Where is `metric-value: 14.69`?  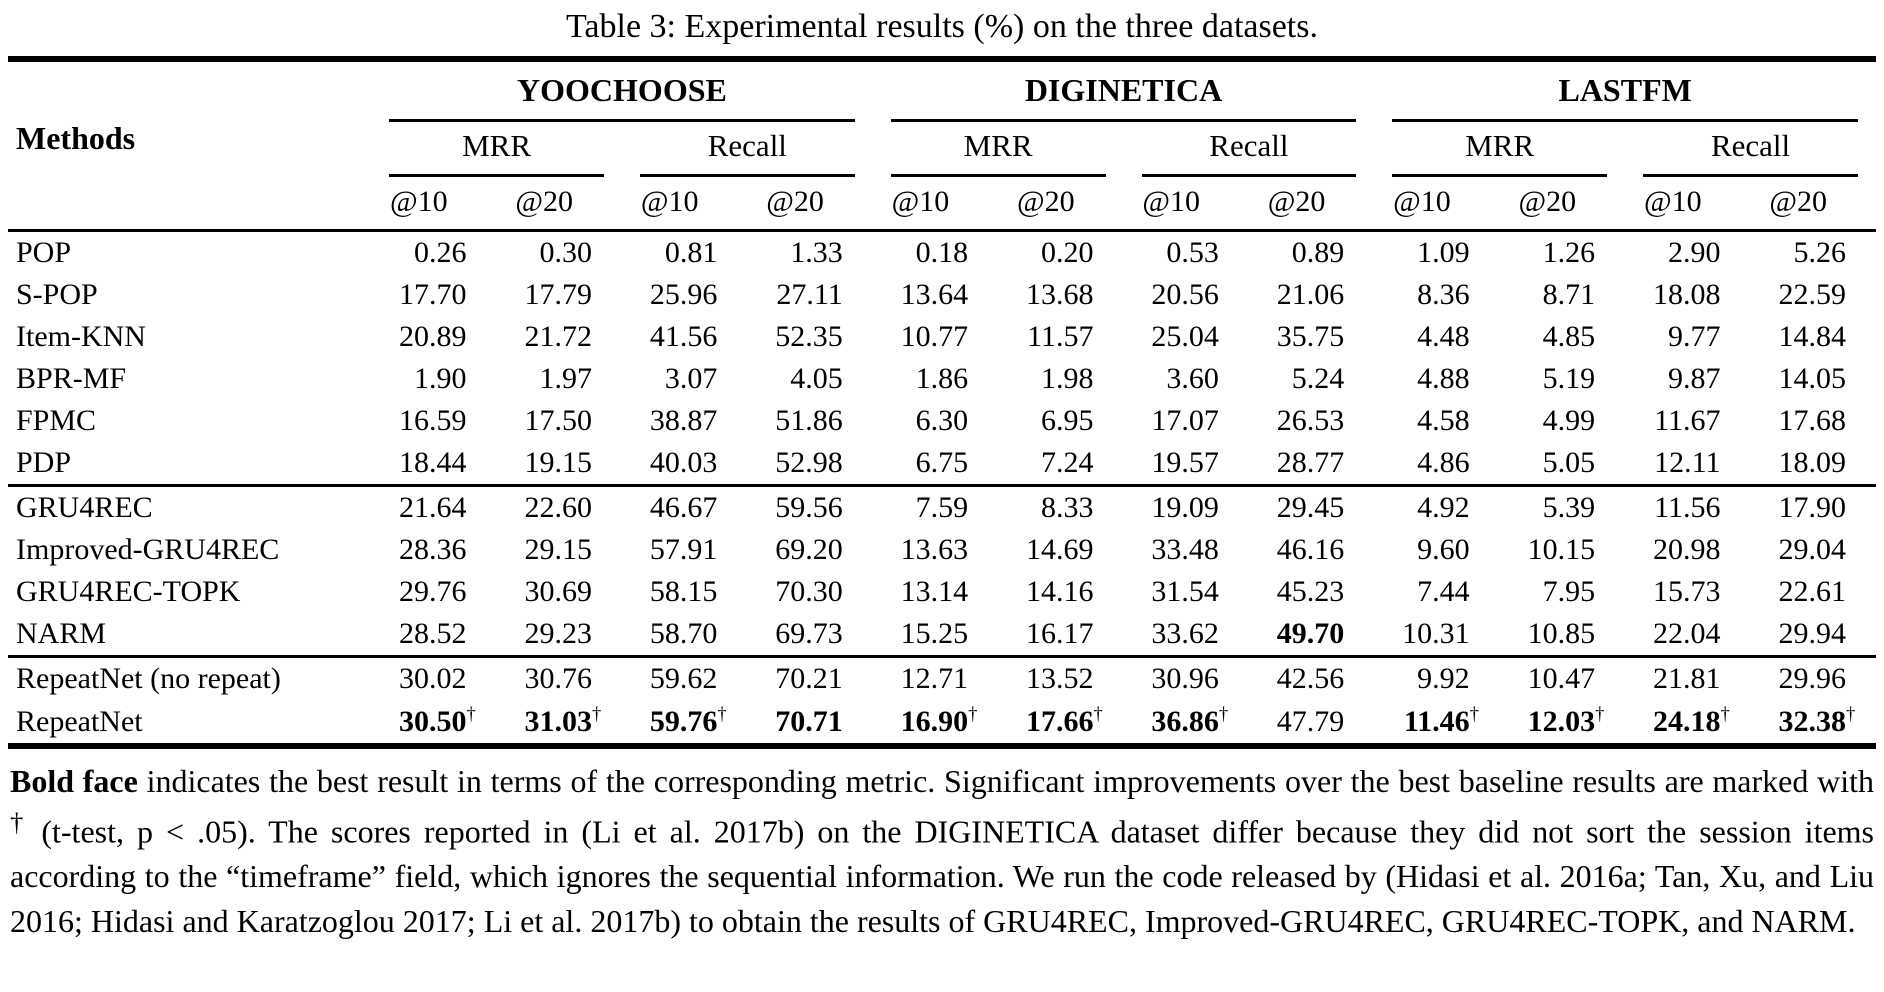 metric-value: 14.69 is located at coordinates (1060, 549).